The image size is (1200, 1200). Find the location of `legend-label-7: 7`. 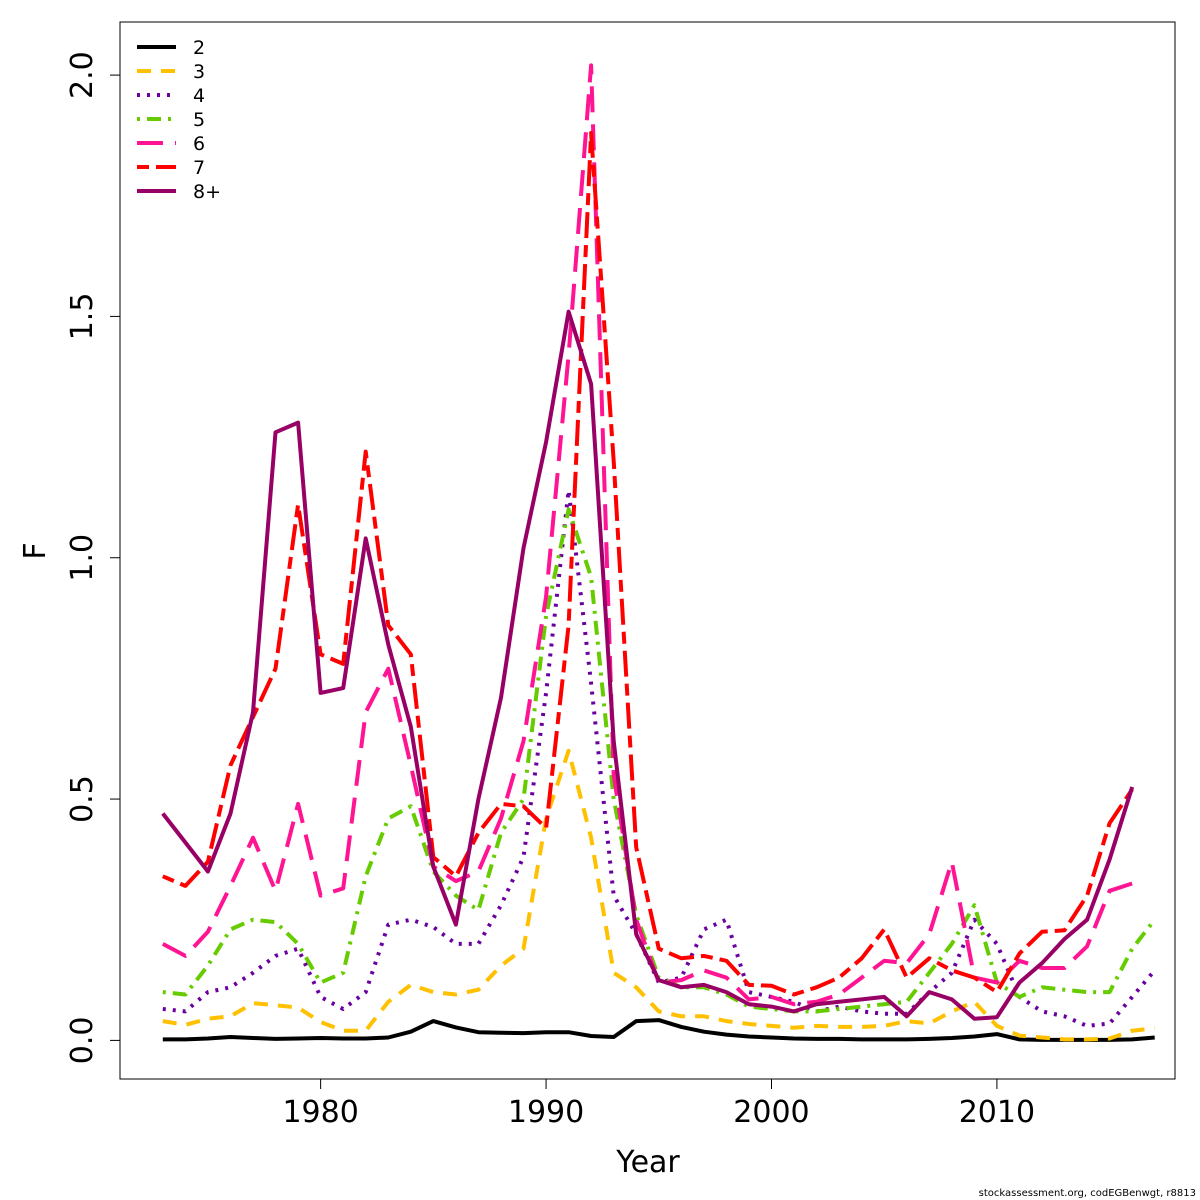

legend-label-7: 7 is located at coordinates (199, 168).